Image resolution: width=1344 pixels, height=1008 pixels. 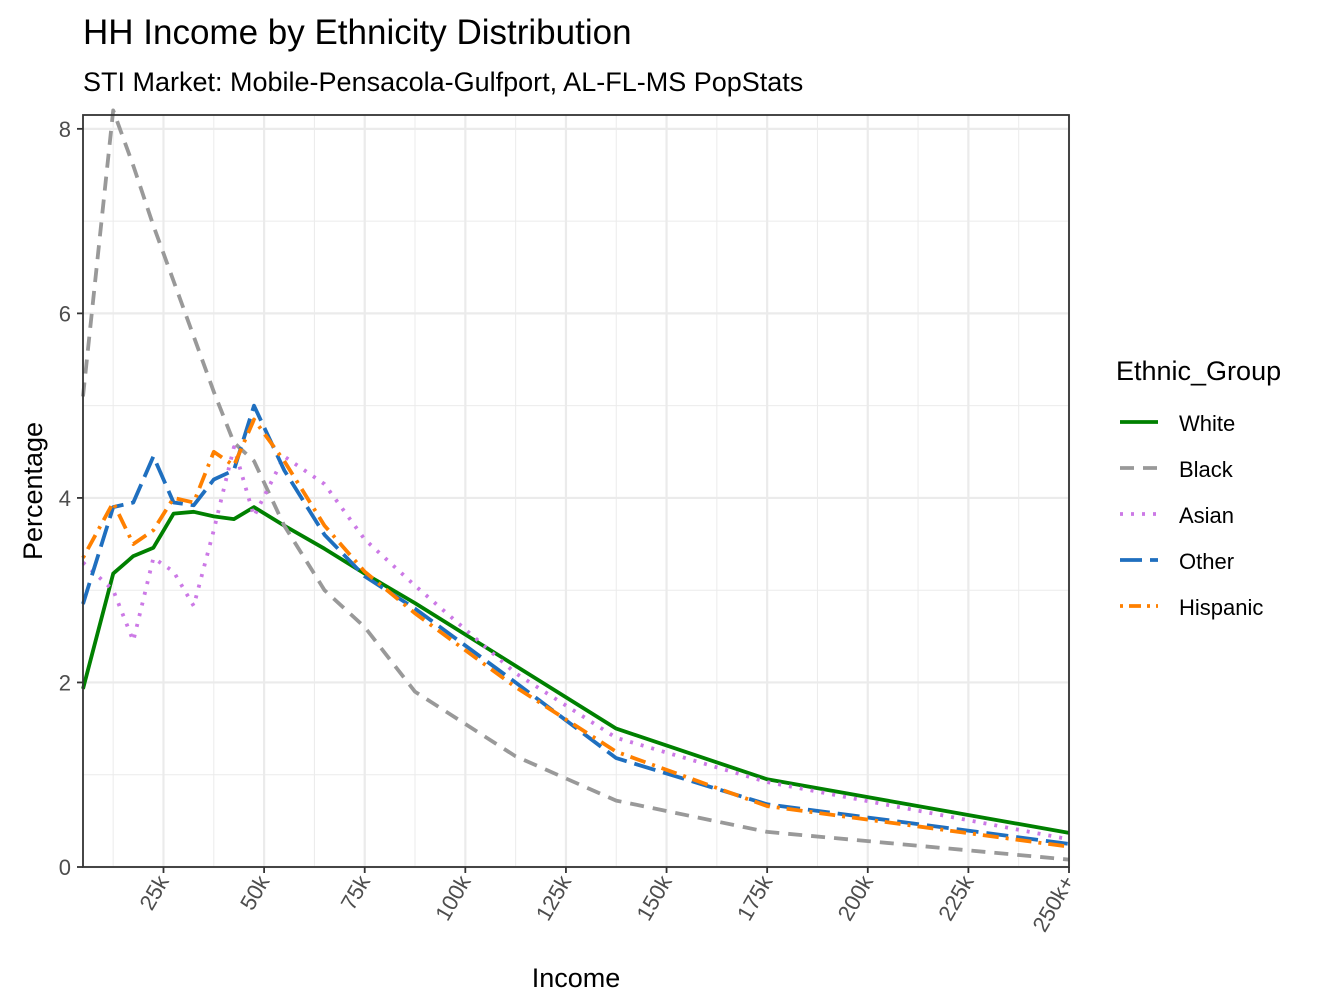 I want to click on y-axis-title: Percentage, so click(x=33, y=491).